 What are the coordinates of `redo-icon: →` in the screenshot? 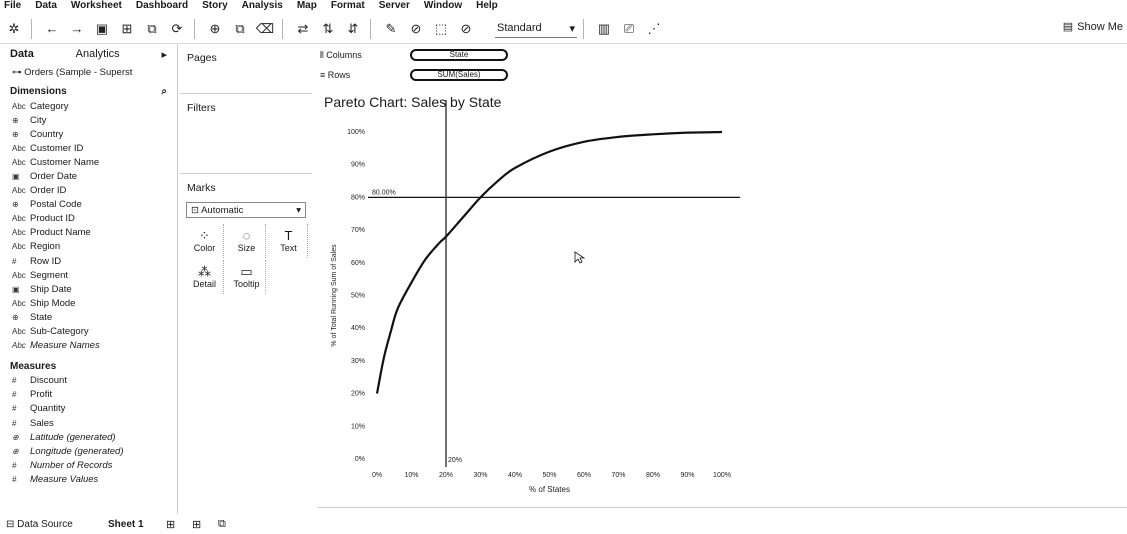 It's located at (77, 28).